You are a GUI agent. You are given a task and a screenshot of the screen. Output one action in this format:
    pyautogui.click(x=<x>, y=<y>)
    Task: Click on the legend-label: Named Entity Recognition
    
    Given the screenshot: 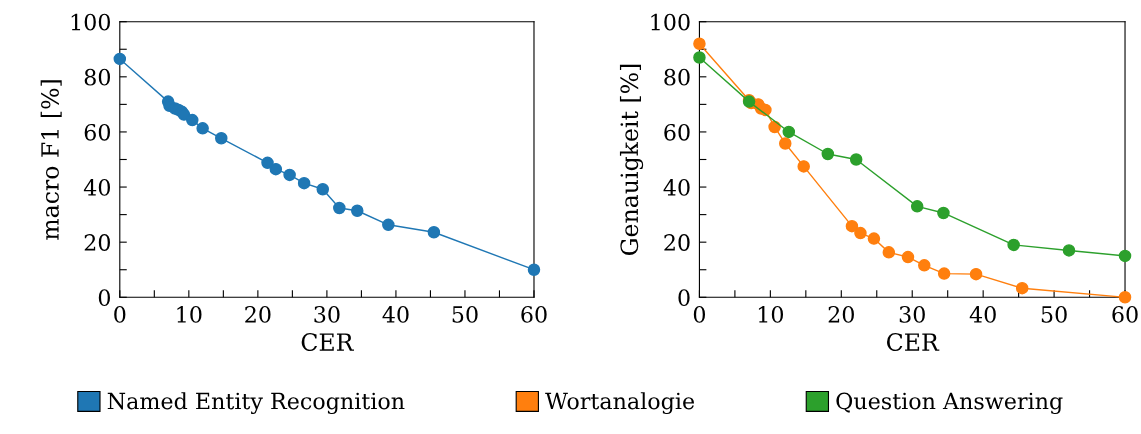 What is the action you would take?
    pyautogui.click(x=256, y=403)
    